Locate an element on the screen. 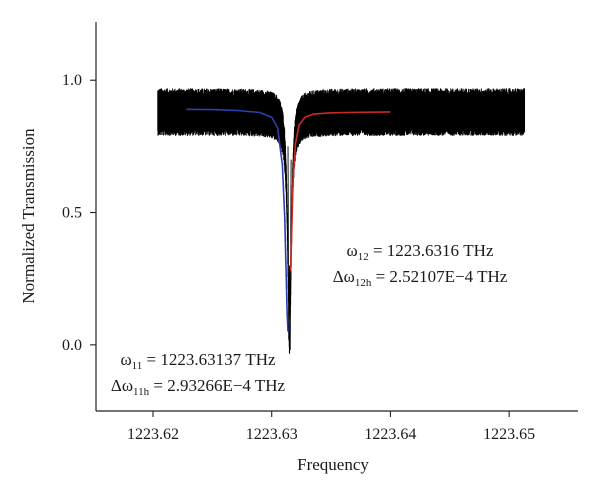 This screenshot has height=495, width=600. x-axis-title: Frequency is located at coordinates (333, 464).